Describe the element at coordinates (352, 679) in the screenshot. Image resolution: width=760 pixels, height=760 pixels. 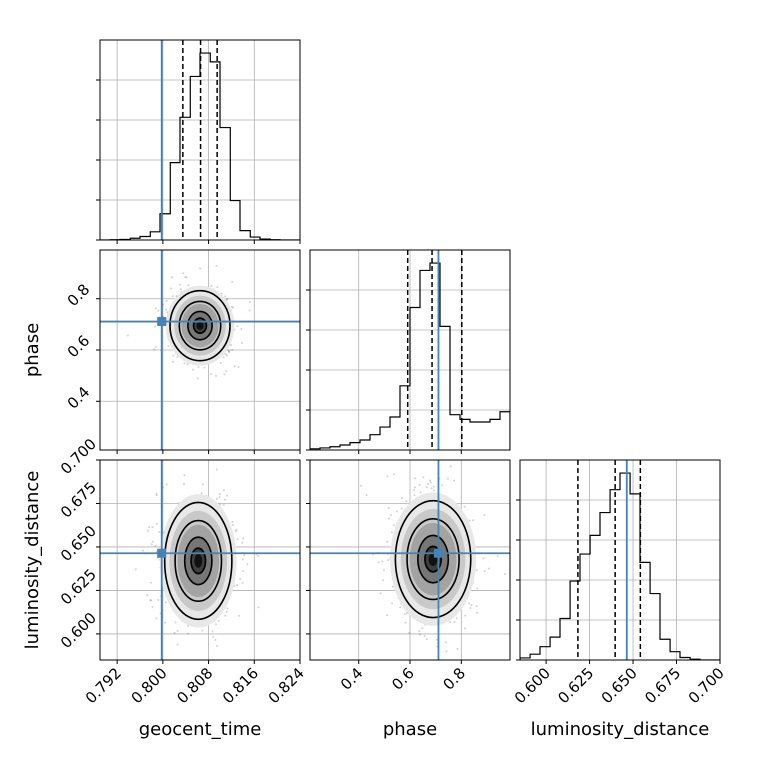
I see `x-tick-label: 0.4` at that location.